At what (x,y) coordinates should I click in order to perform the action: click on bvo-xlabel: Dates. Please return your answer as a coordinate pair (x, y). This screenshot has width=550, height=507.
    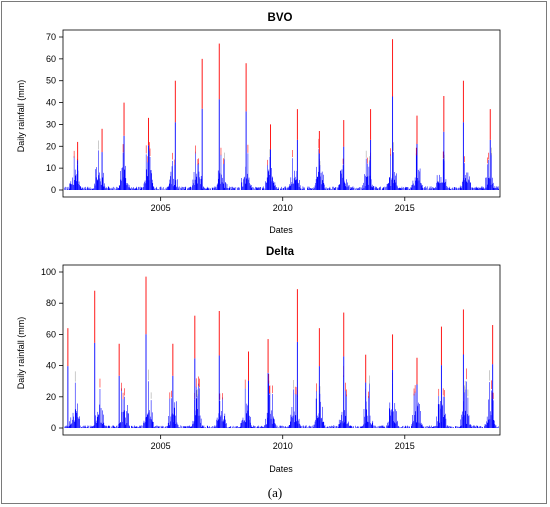
    Looking at the image, I should click on (281, 230).